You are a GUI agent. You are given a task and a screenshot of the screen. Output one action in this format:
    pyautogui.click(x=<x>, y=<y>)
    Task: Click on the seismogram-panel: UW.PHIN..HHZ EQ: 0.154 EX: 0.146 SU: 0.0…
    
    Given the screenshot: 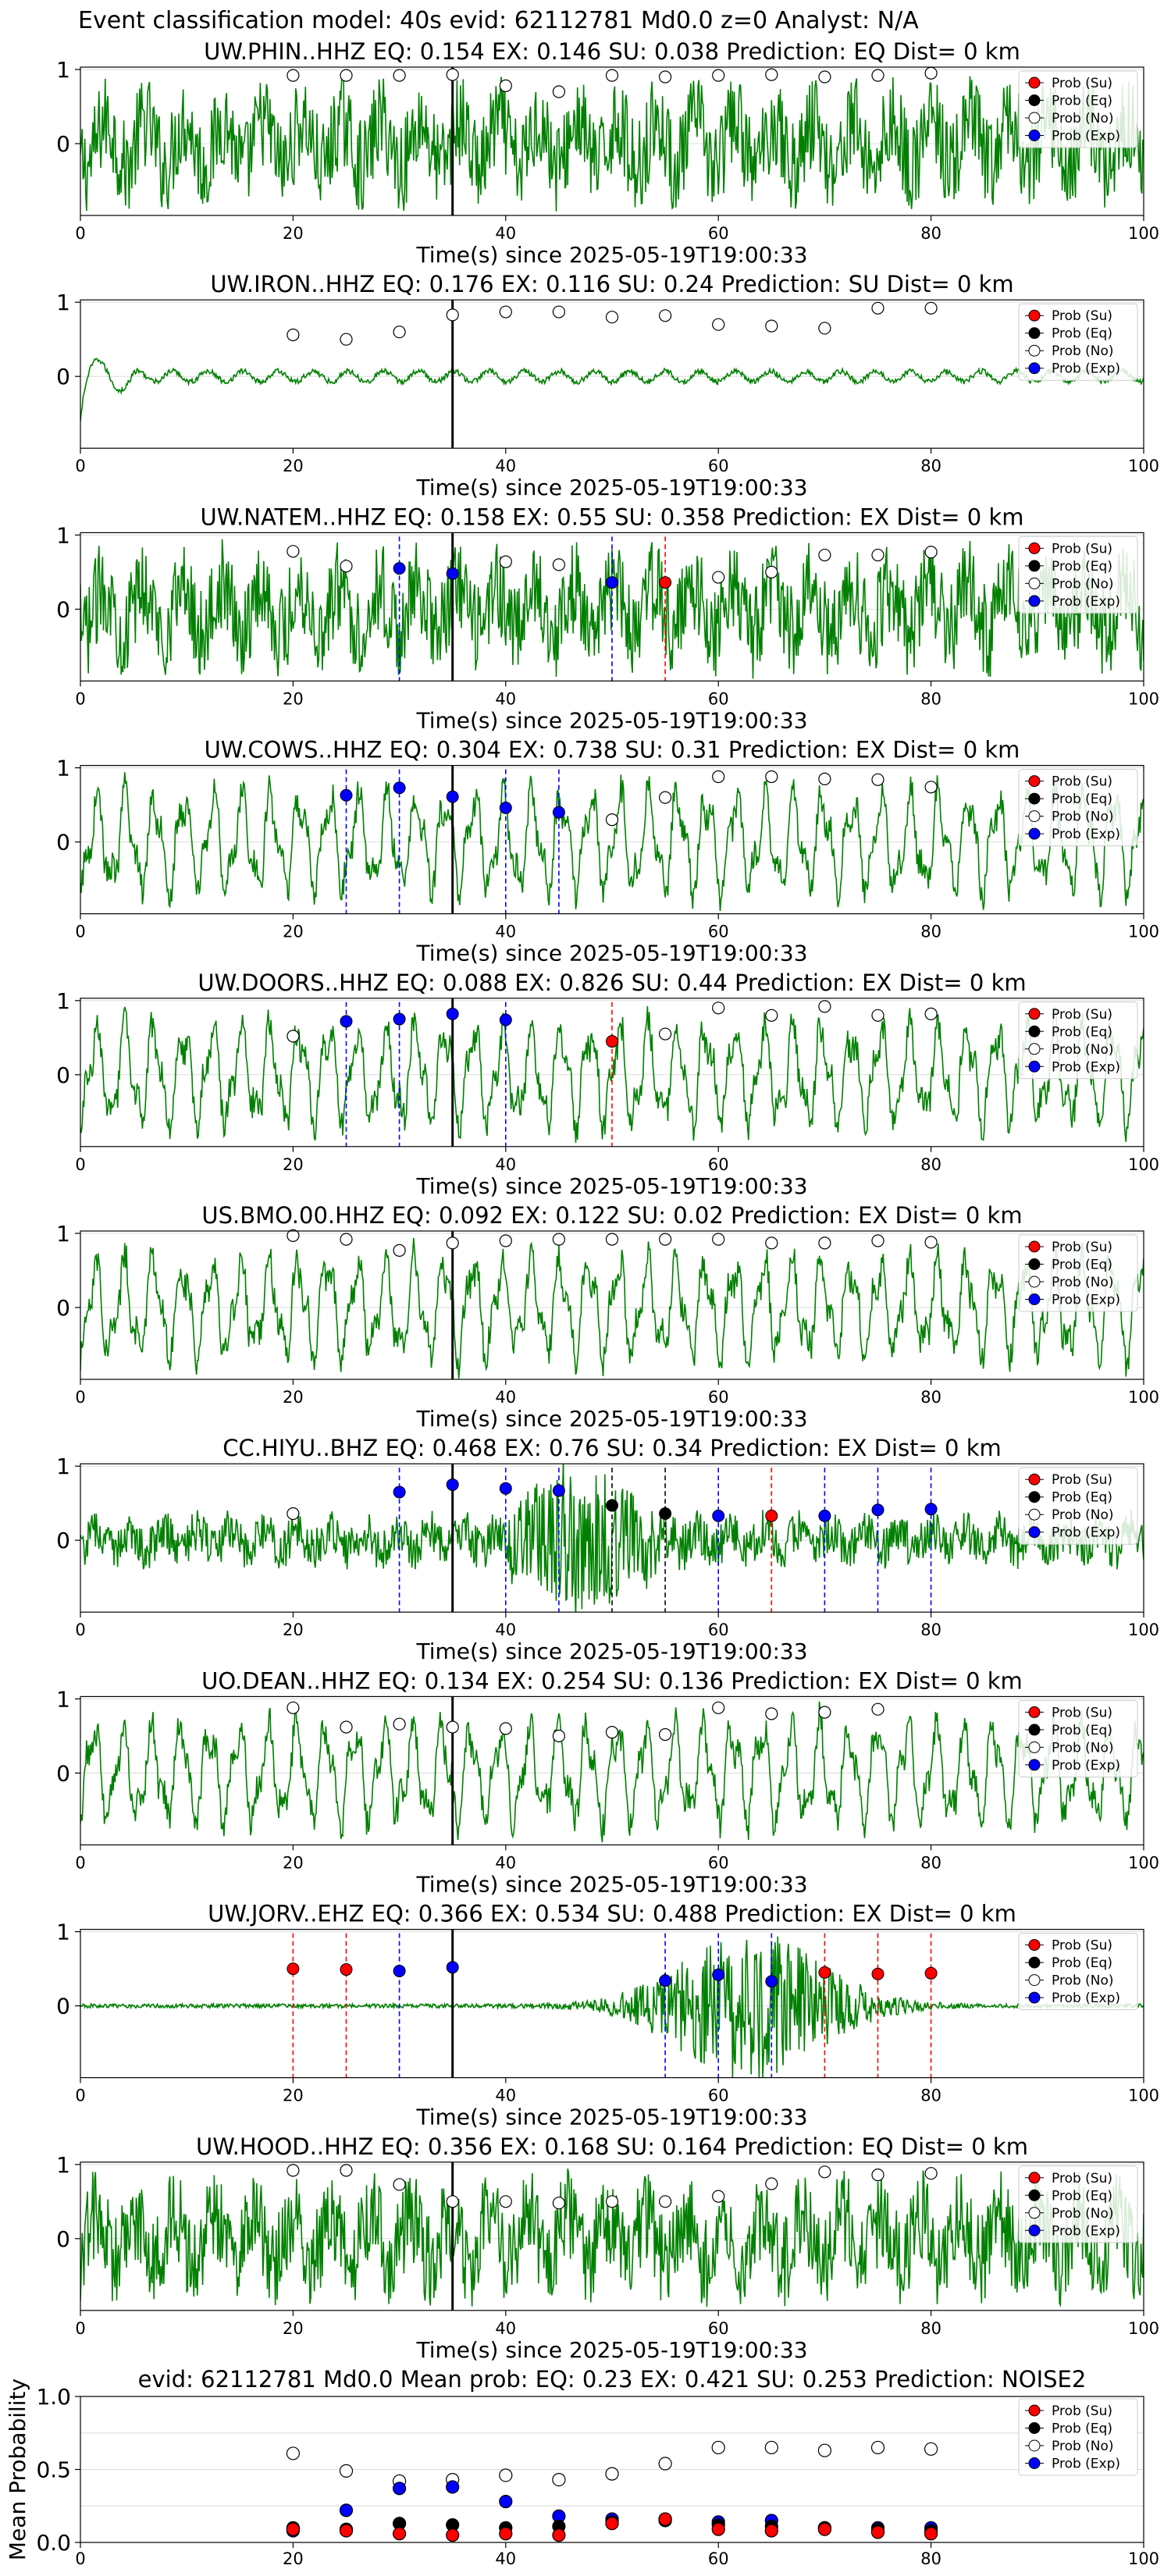 What is the action you would take?
    pyautogui.click(x=607, y=153)
    